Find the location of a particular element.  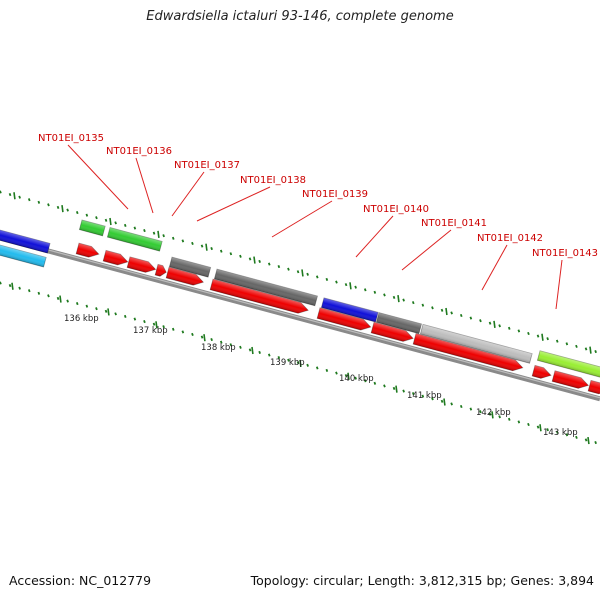

cds-arrow-1-shading is located at coordinates (87, 250).